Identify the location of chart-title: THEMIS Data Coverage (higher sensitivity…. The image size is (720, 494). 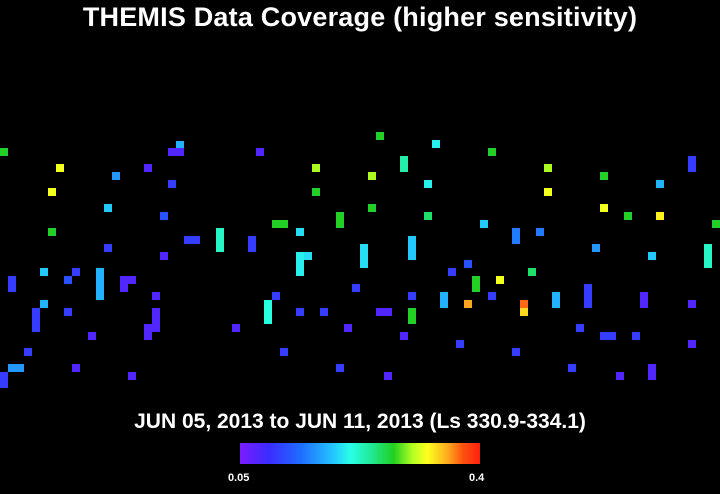
(360, 17).